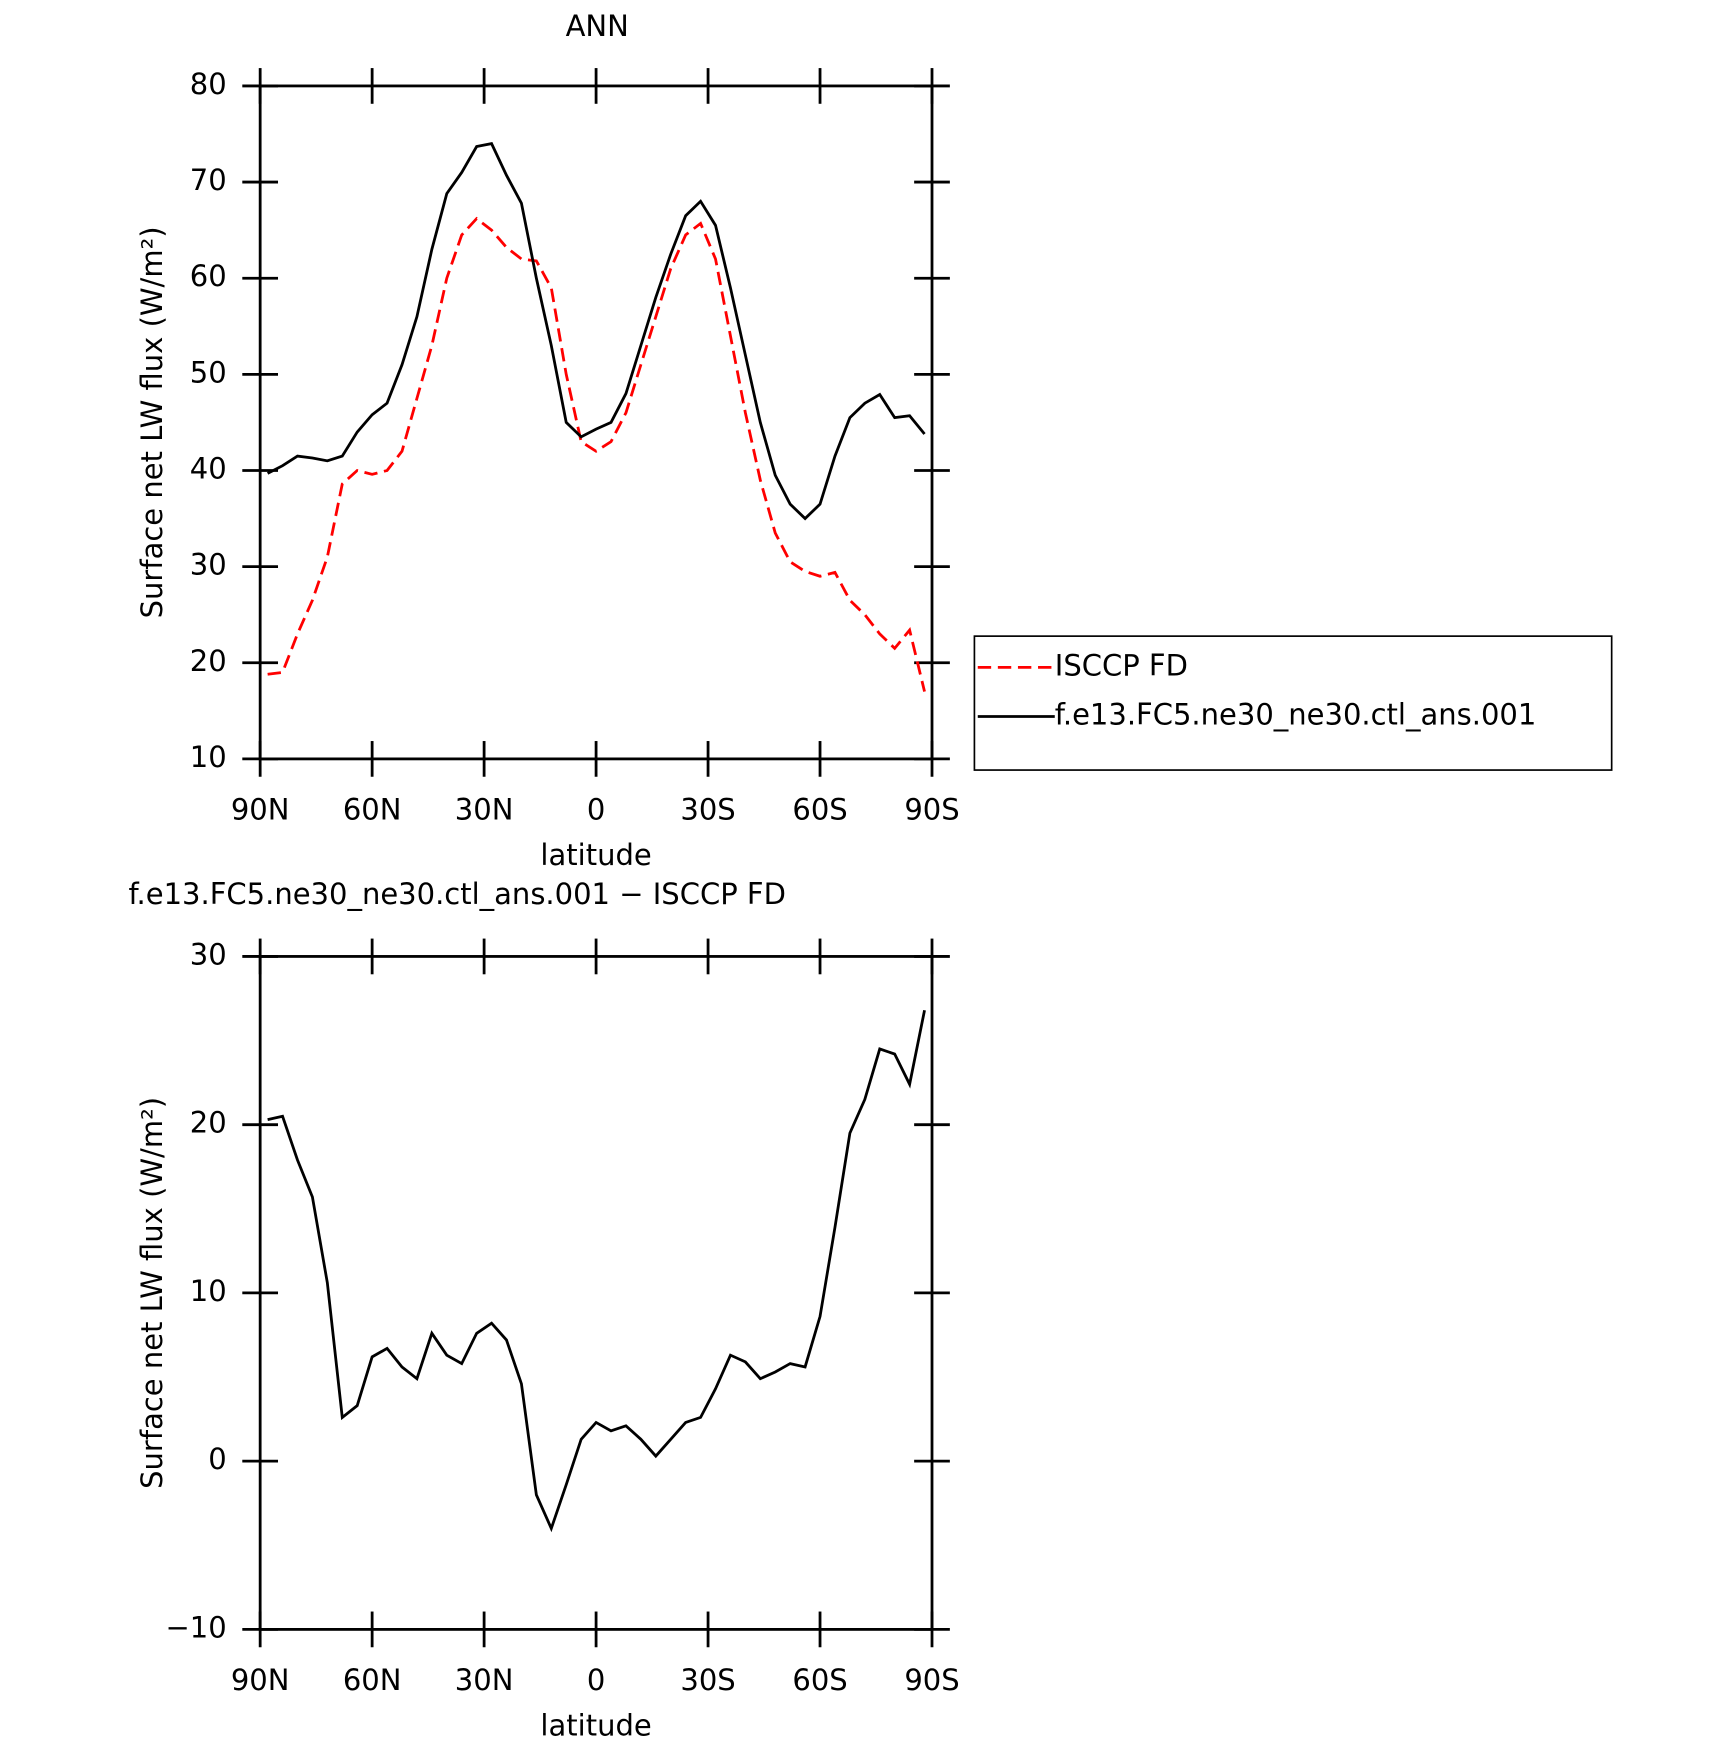 This screenshot has height=1741, width=1710. I want to click on legend-box, so click(1293, 703).